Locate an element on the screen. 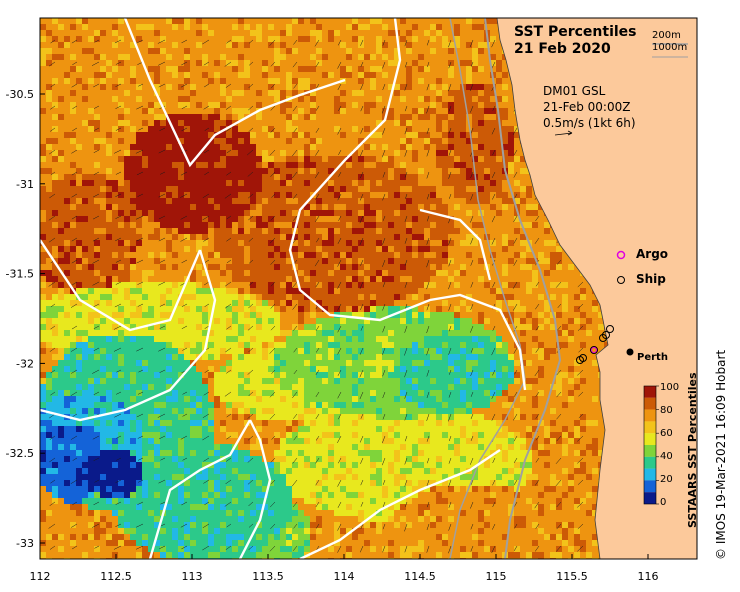  cbar-tick-0: 0 is located at coordinates (663, 502).